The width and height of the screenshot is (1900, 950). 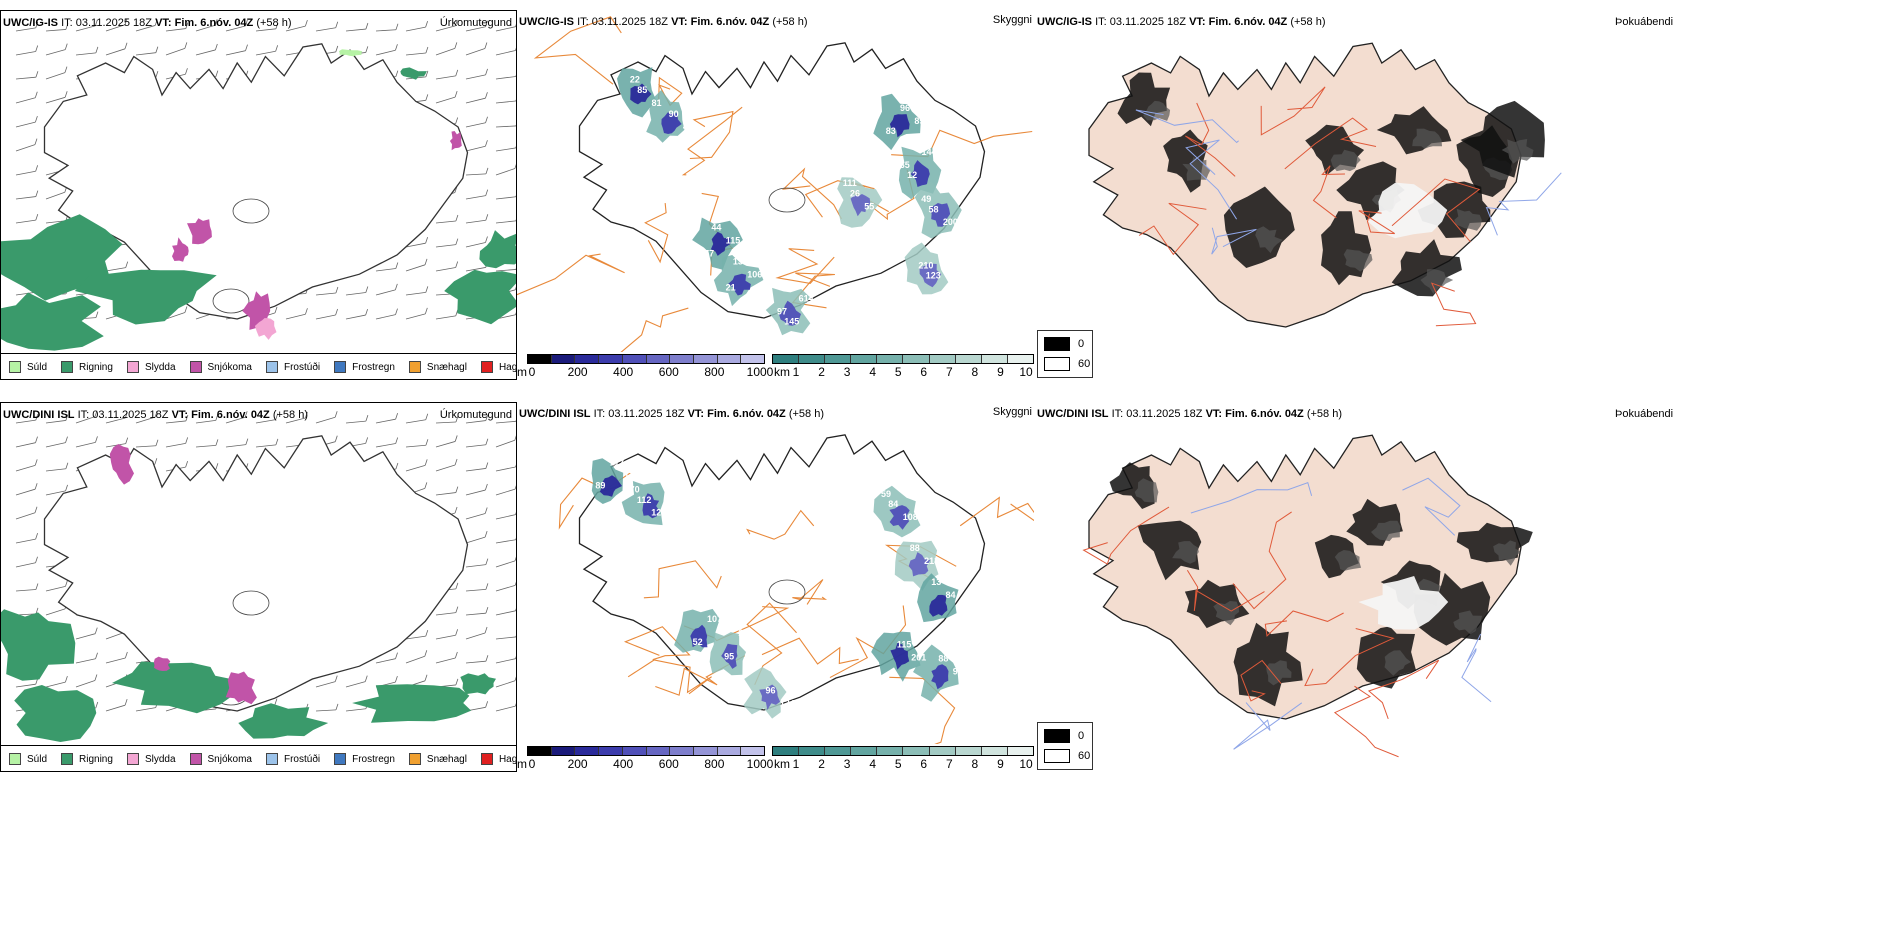 What do you see at coordinates (96, 759) in the screenshot?
I see `legend-label: Rigning` at bounding box center [96, 759].